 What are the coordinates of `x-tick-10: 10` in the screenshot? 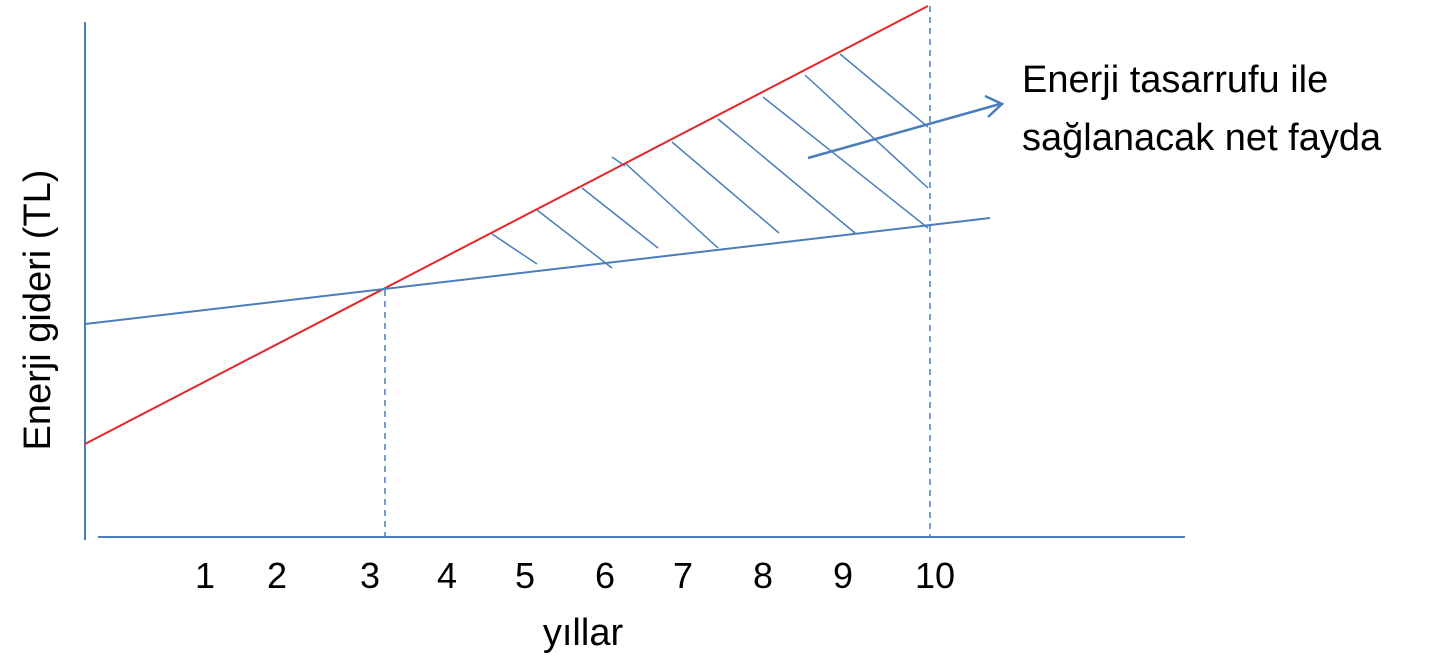 It's located at (935, 575).